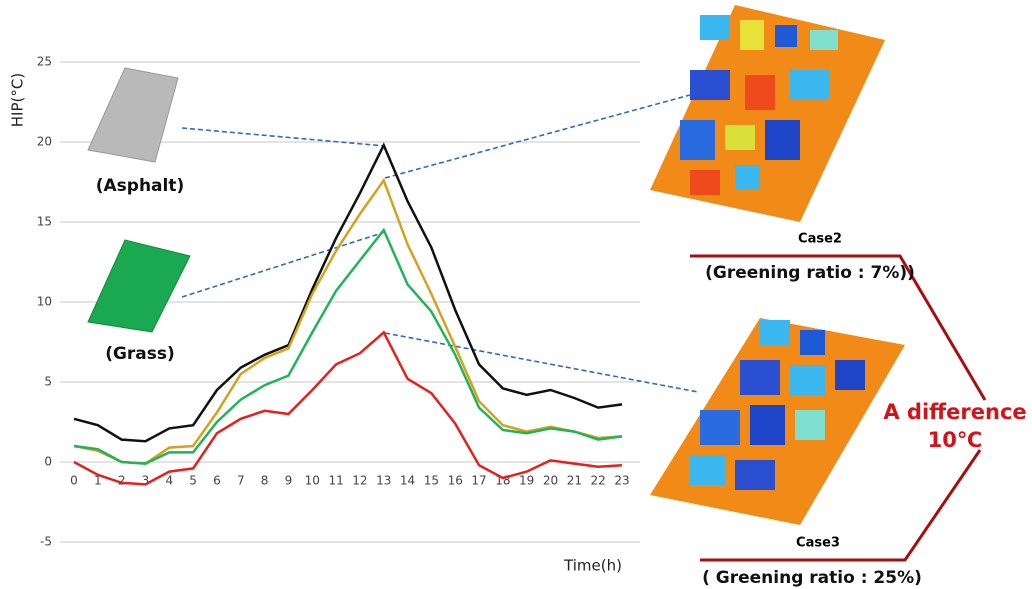 The height and width of the screenshot is (589, 1032). I want to click on x-tick-label: 15, so click(431, 481).